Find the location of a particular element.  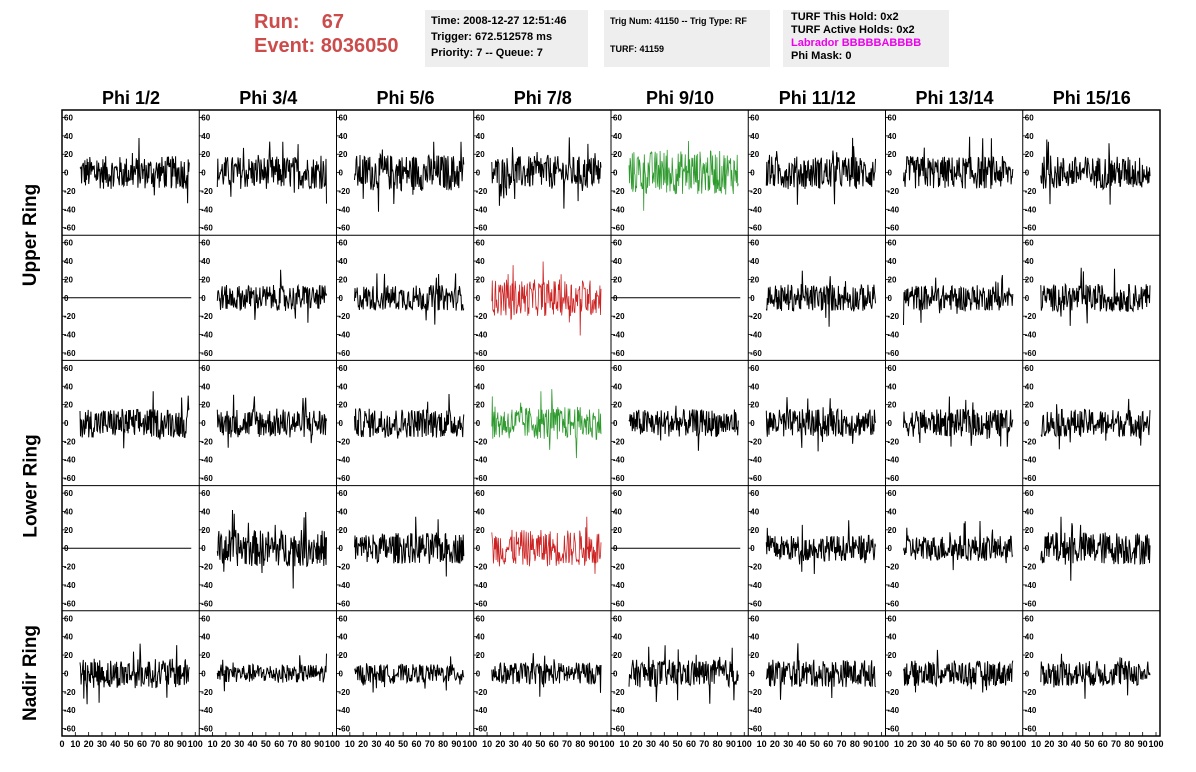

turf-this-hold-text: TURF This Hold: 0x2 is located at coordinates (845, 17).